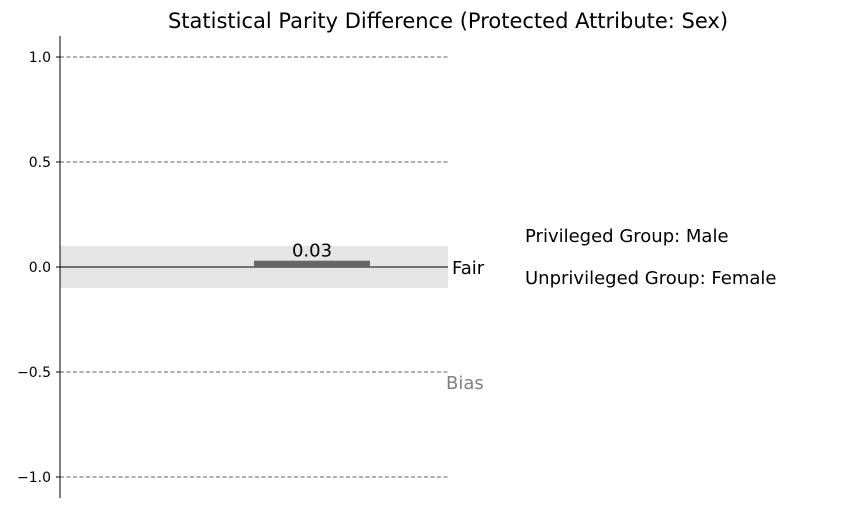  I want to click on y-tick-label: −1.0, so click(34, 478).